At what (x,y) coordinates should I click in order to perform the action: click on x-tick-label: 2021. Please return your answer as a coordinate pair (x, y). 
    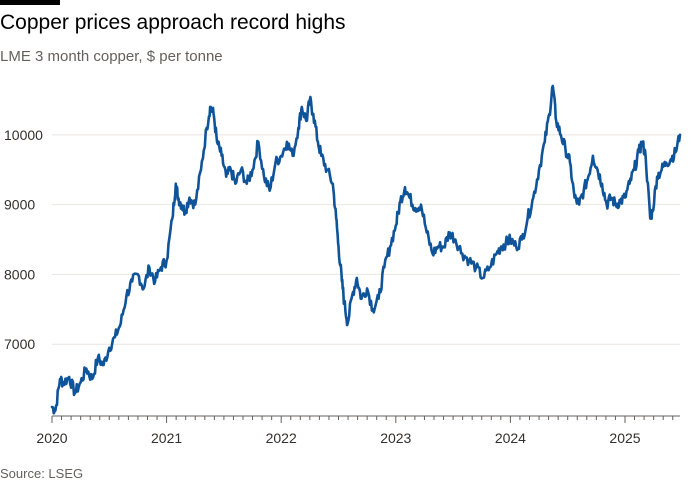
    Looking at the image, I should click on (166, 438).